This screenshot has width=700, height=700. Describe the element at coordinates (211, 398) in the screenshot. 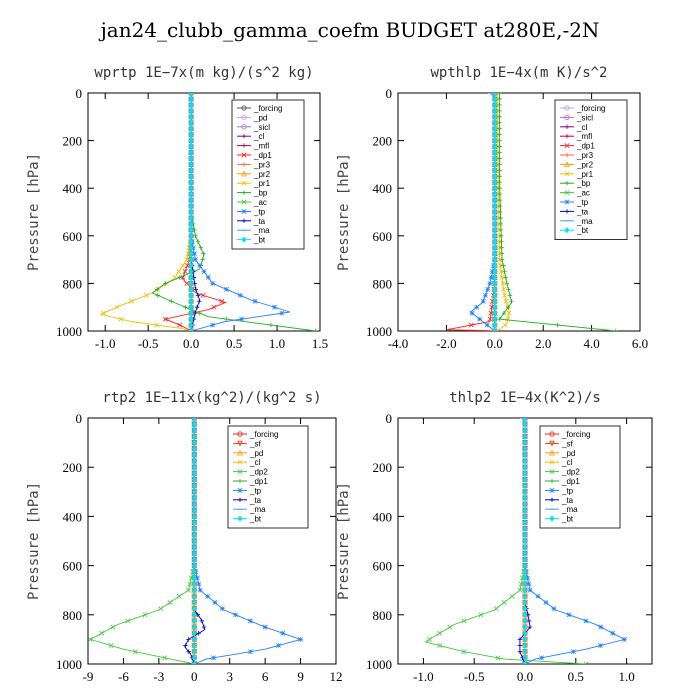

I see `chart-title: rtp2 1E−11x(kg^2)/(kg^2 s)` at that location.